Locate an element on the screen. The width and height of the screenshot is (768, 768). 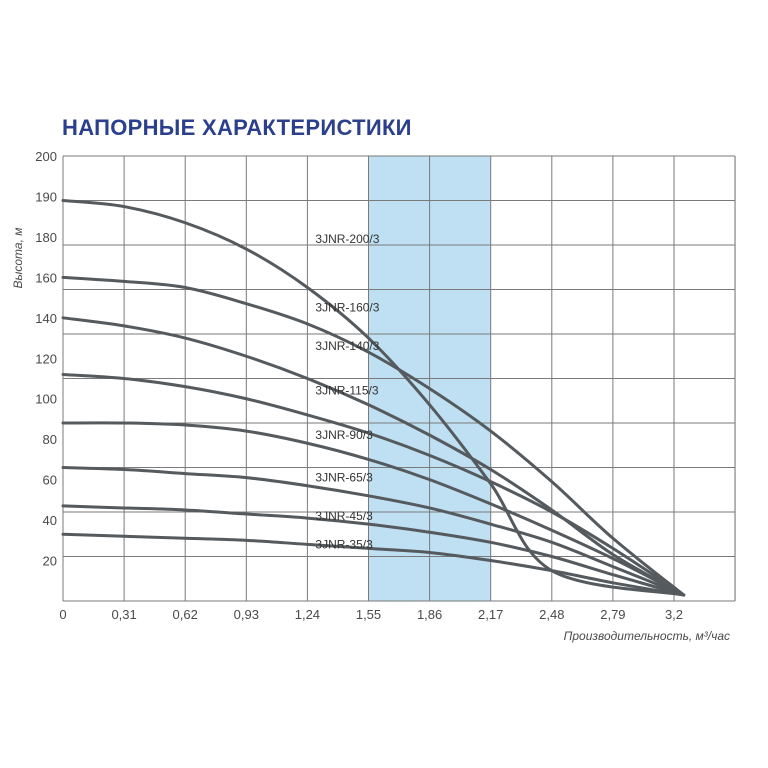
series-label: 3JNR-160/3 is located at coordinates (347, 308).